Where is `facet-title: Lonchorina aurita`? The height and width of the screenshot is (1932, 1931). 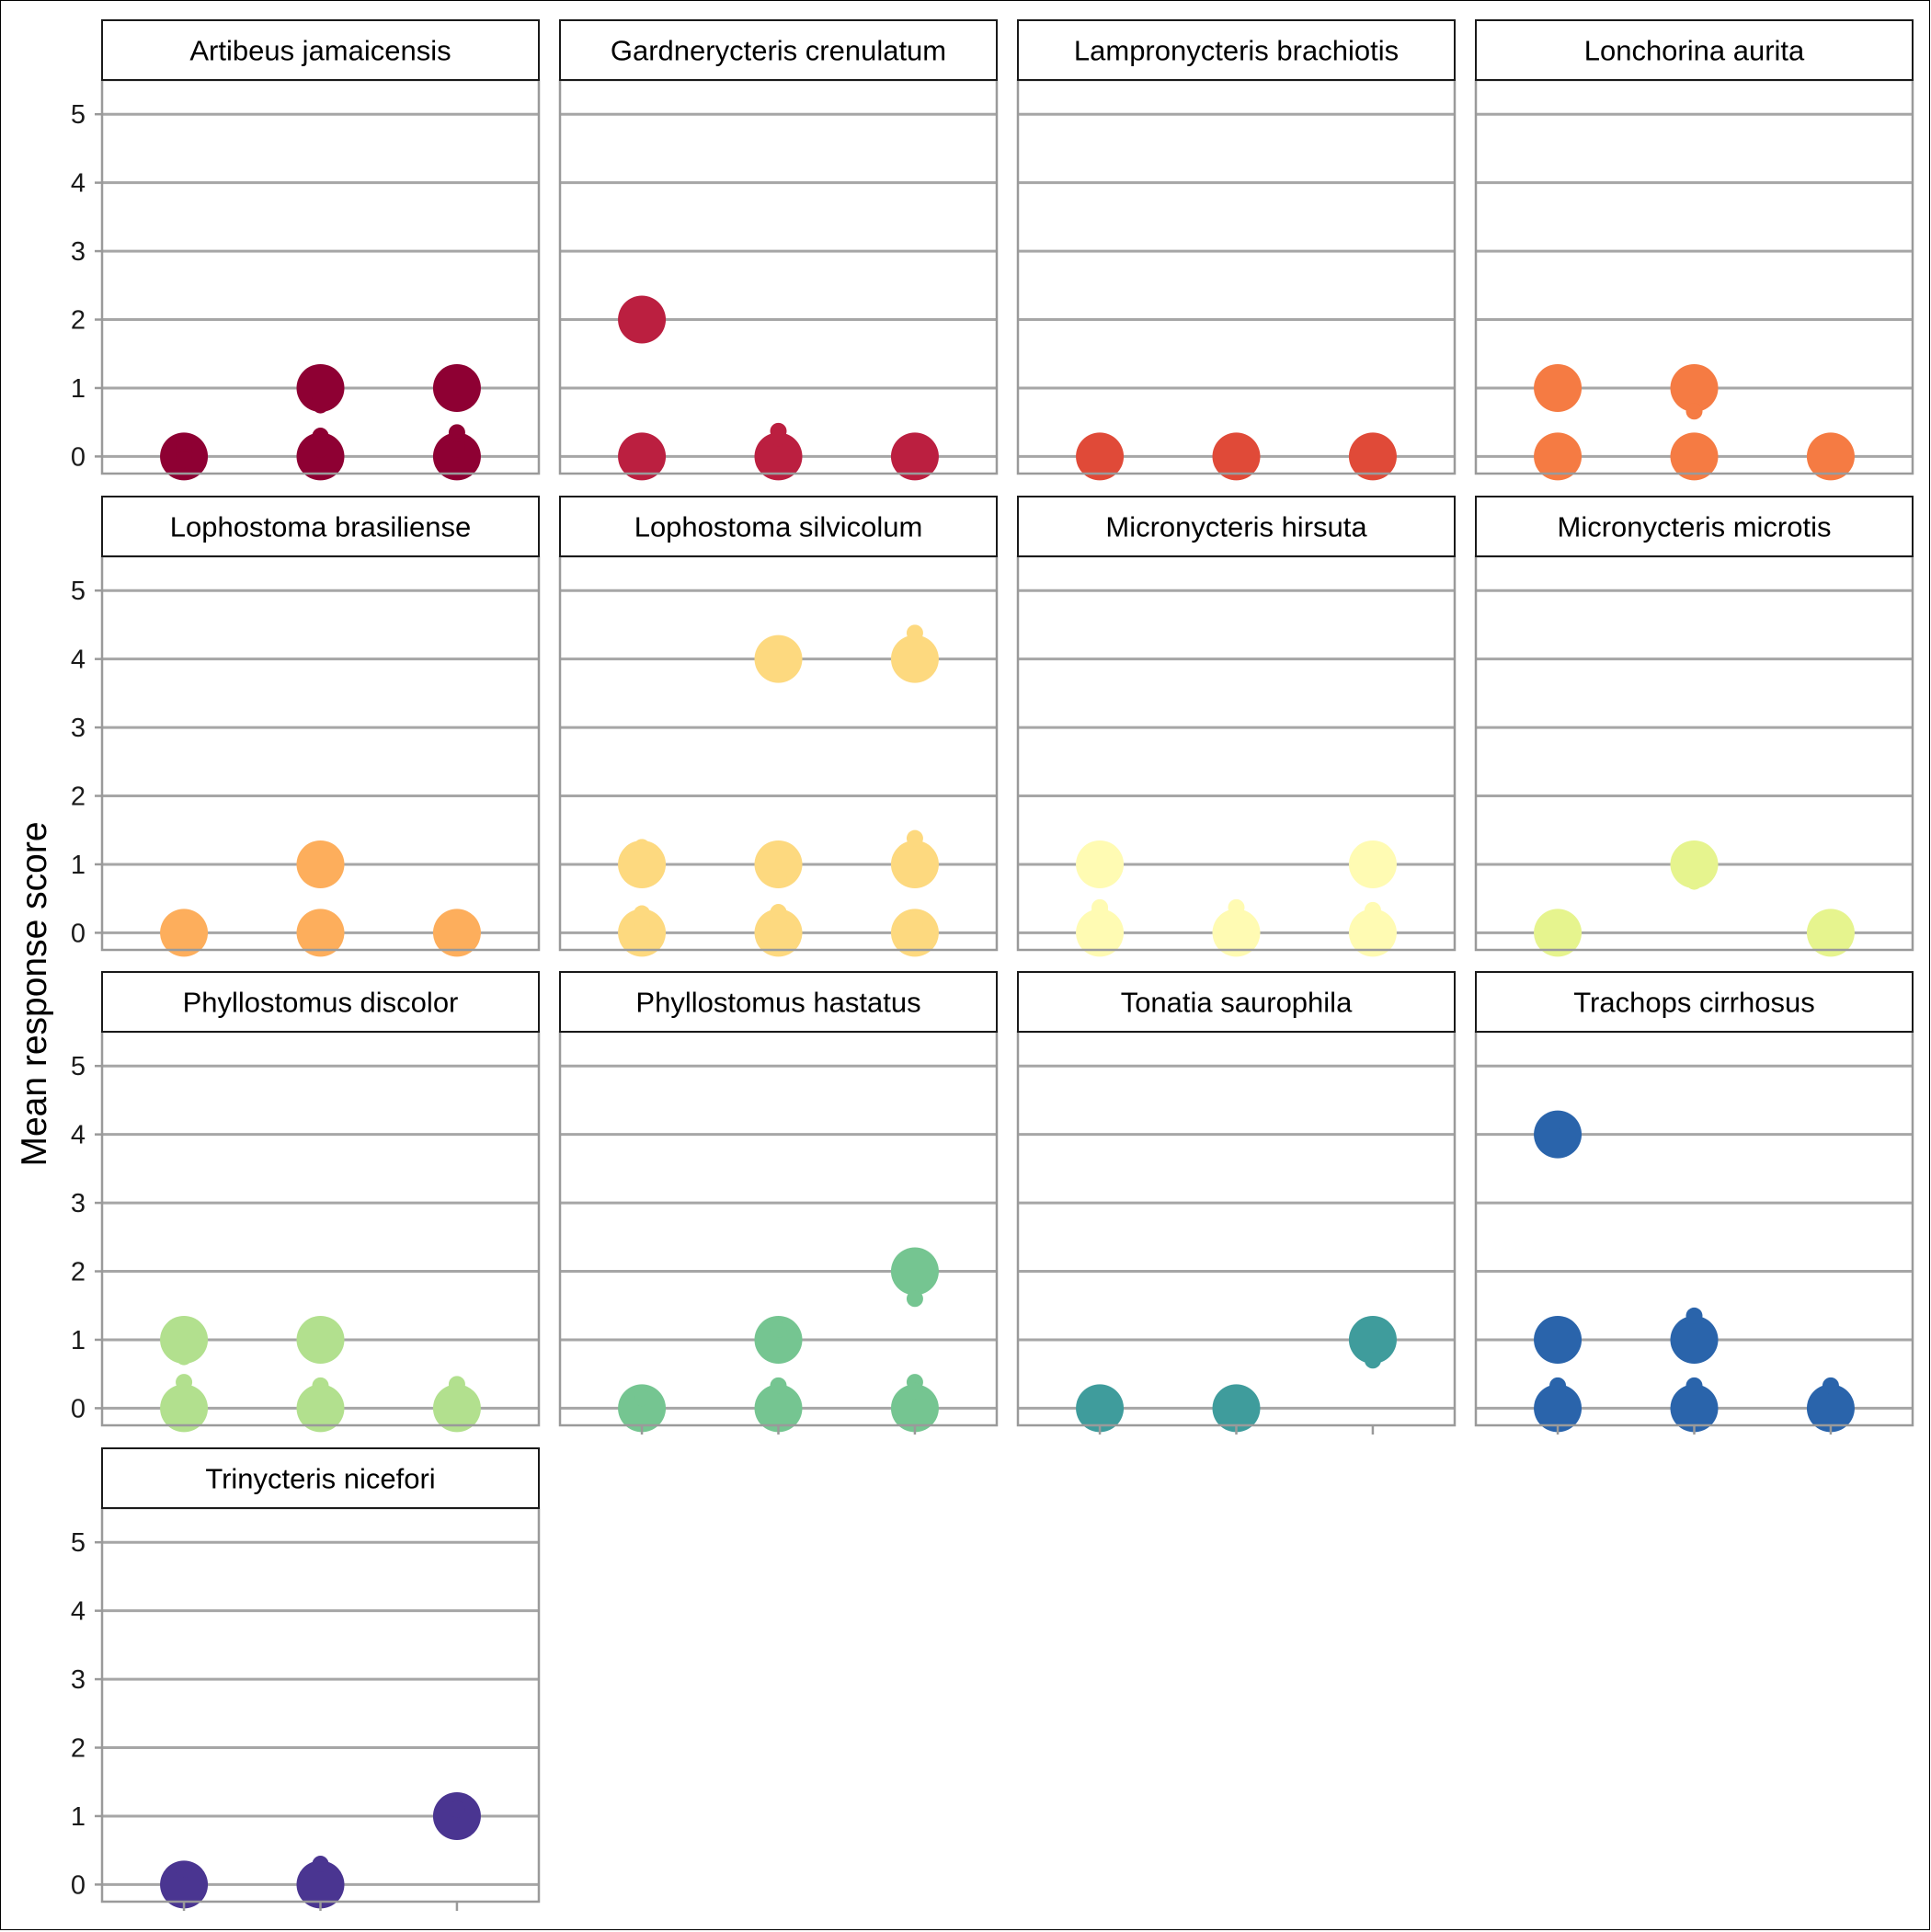 facet-title: Lonchorina aurita is located at coordinates (1695, 51).